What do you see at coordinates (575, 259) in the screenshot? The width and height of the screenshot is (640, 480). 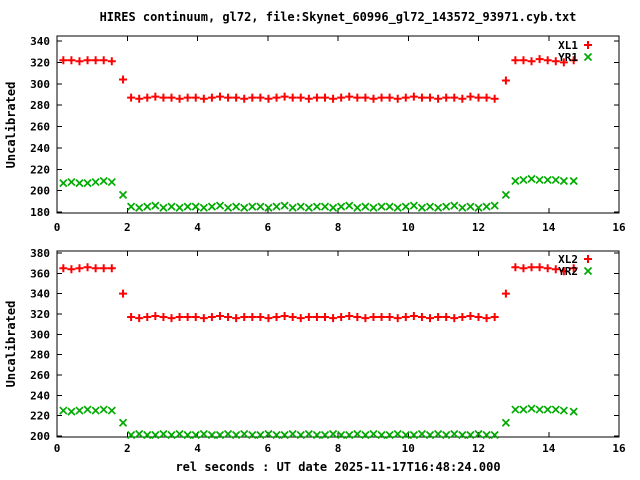 I see `legend-entry-XL2: XL2` at bounding box center [575, 259].